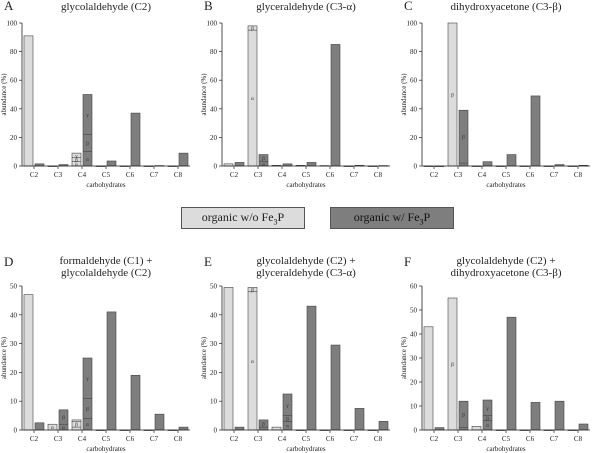 The image size is (602, 453). What do you see at coordinates (208, 261) in the screenshot?
I see `panel-letter: E` at bounding box center [208, 261].